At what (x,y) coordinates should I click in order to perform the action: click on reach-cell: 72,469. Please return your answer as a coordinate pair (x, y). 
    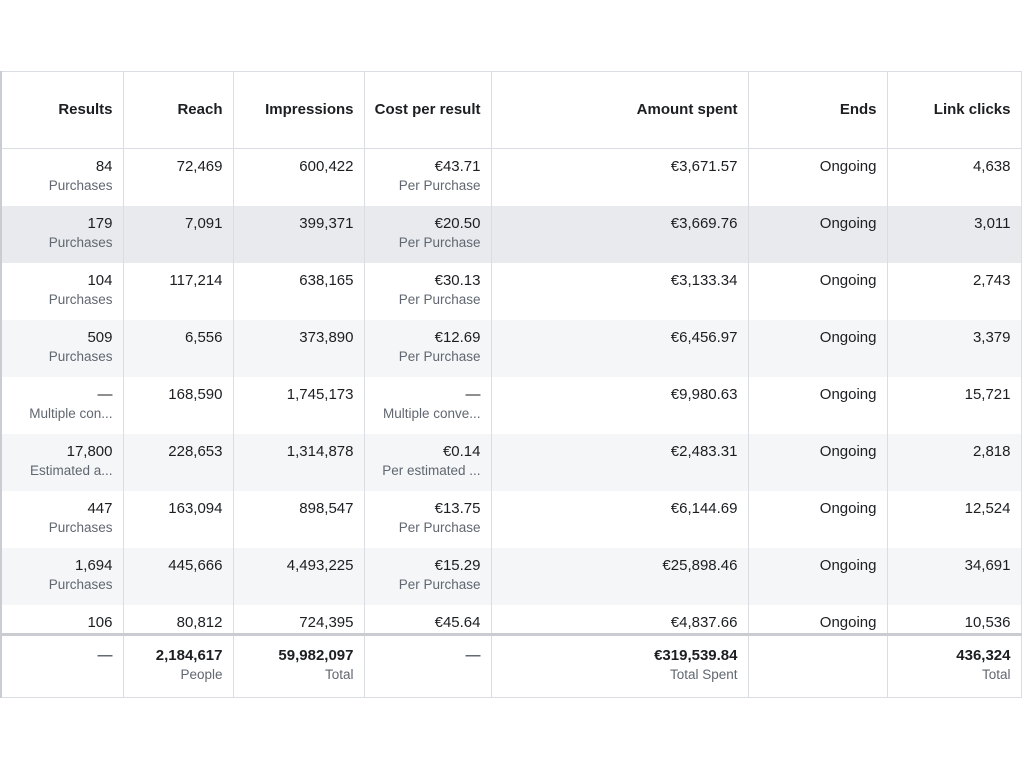
    Looking at the image, I should click on (178, 177).